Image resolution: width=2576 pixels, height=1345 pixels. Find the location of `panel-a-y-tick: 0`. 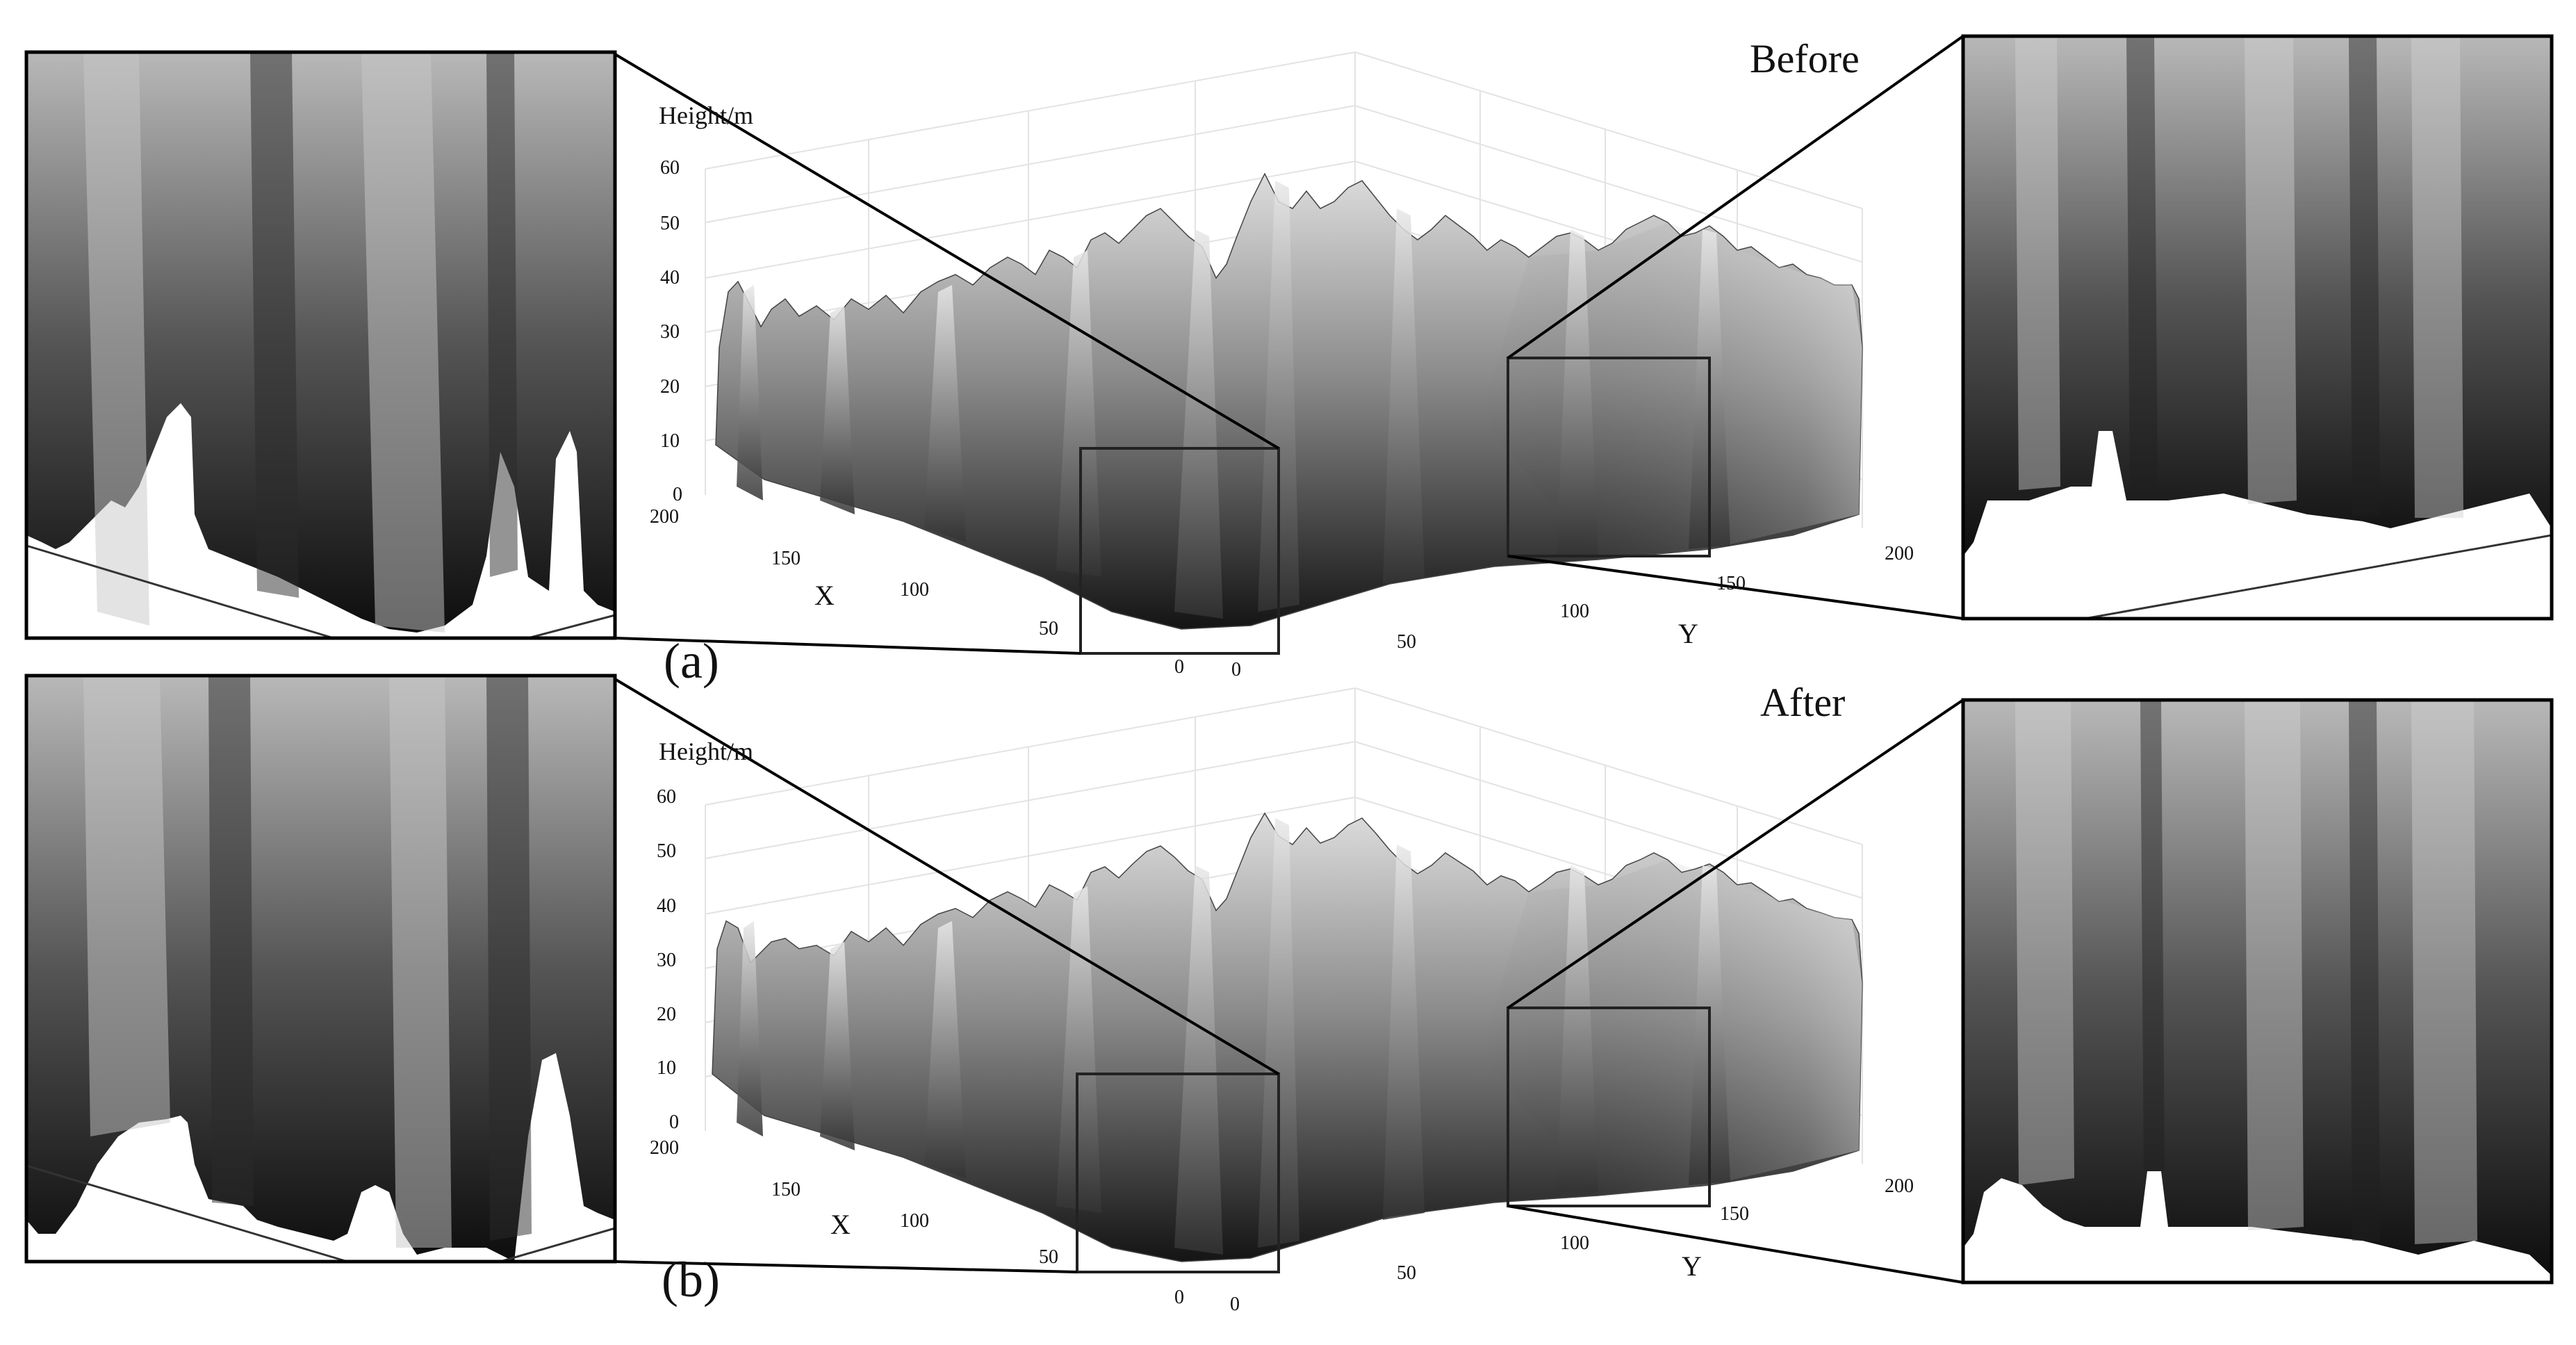

panel-a-y-tick: 0 is located at coordinates (1236, 670).